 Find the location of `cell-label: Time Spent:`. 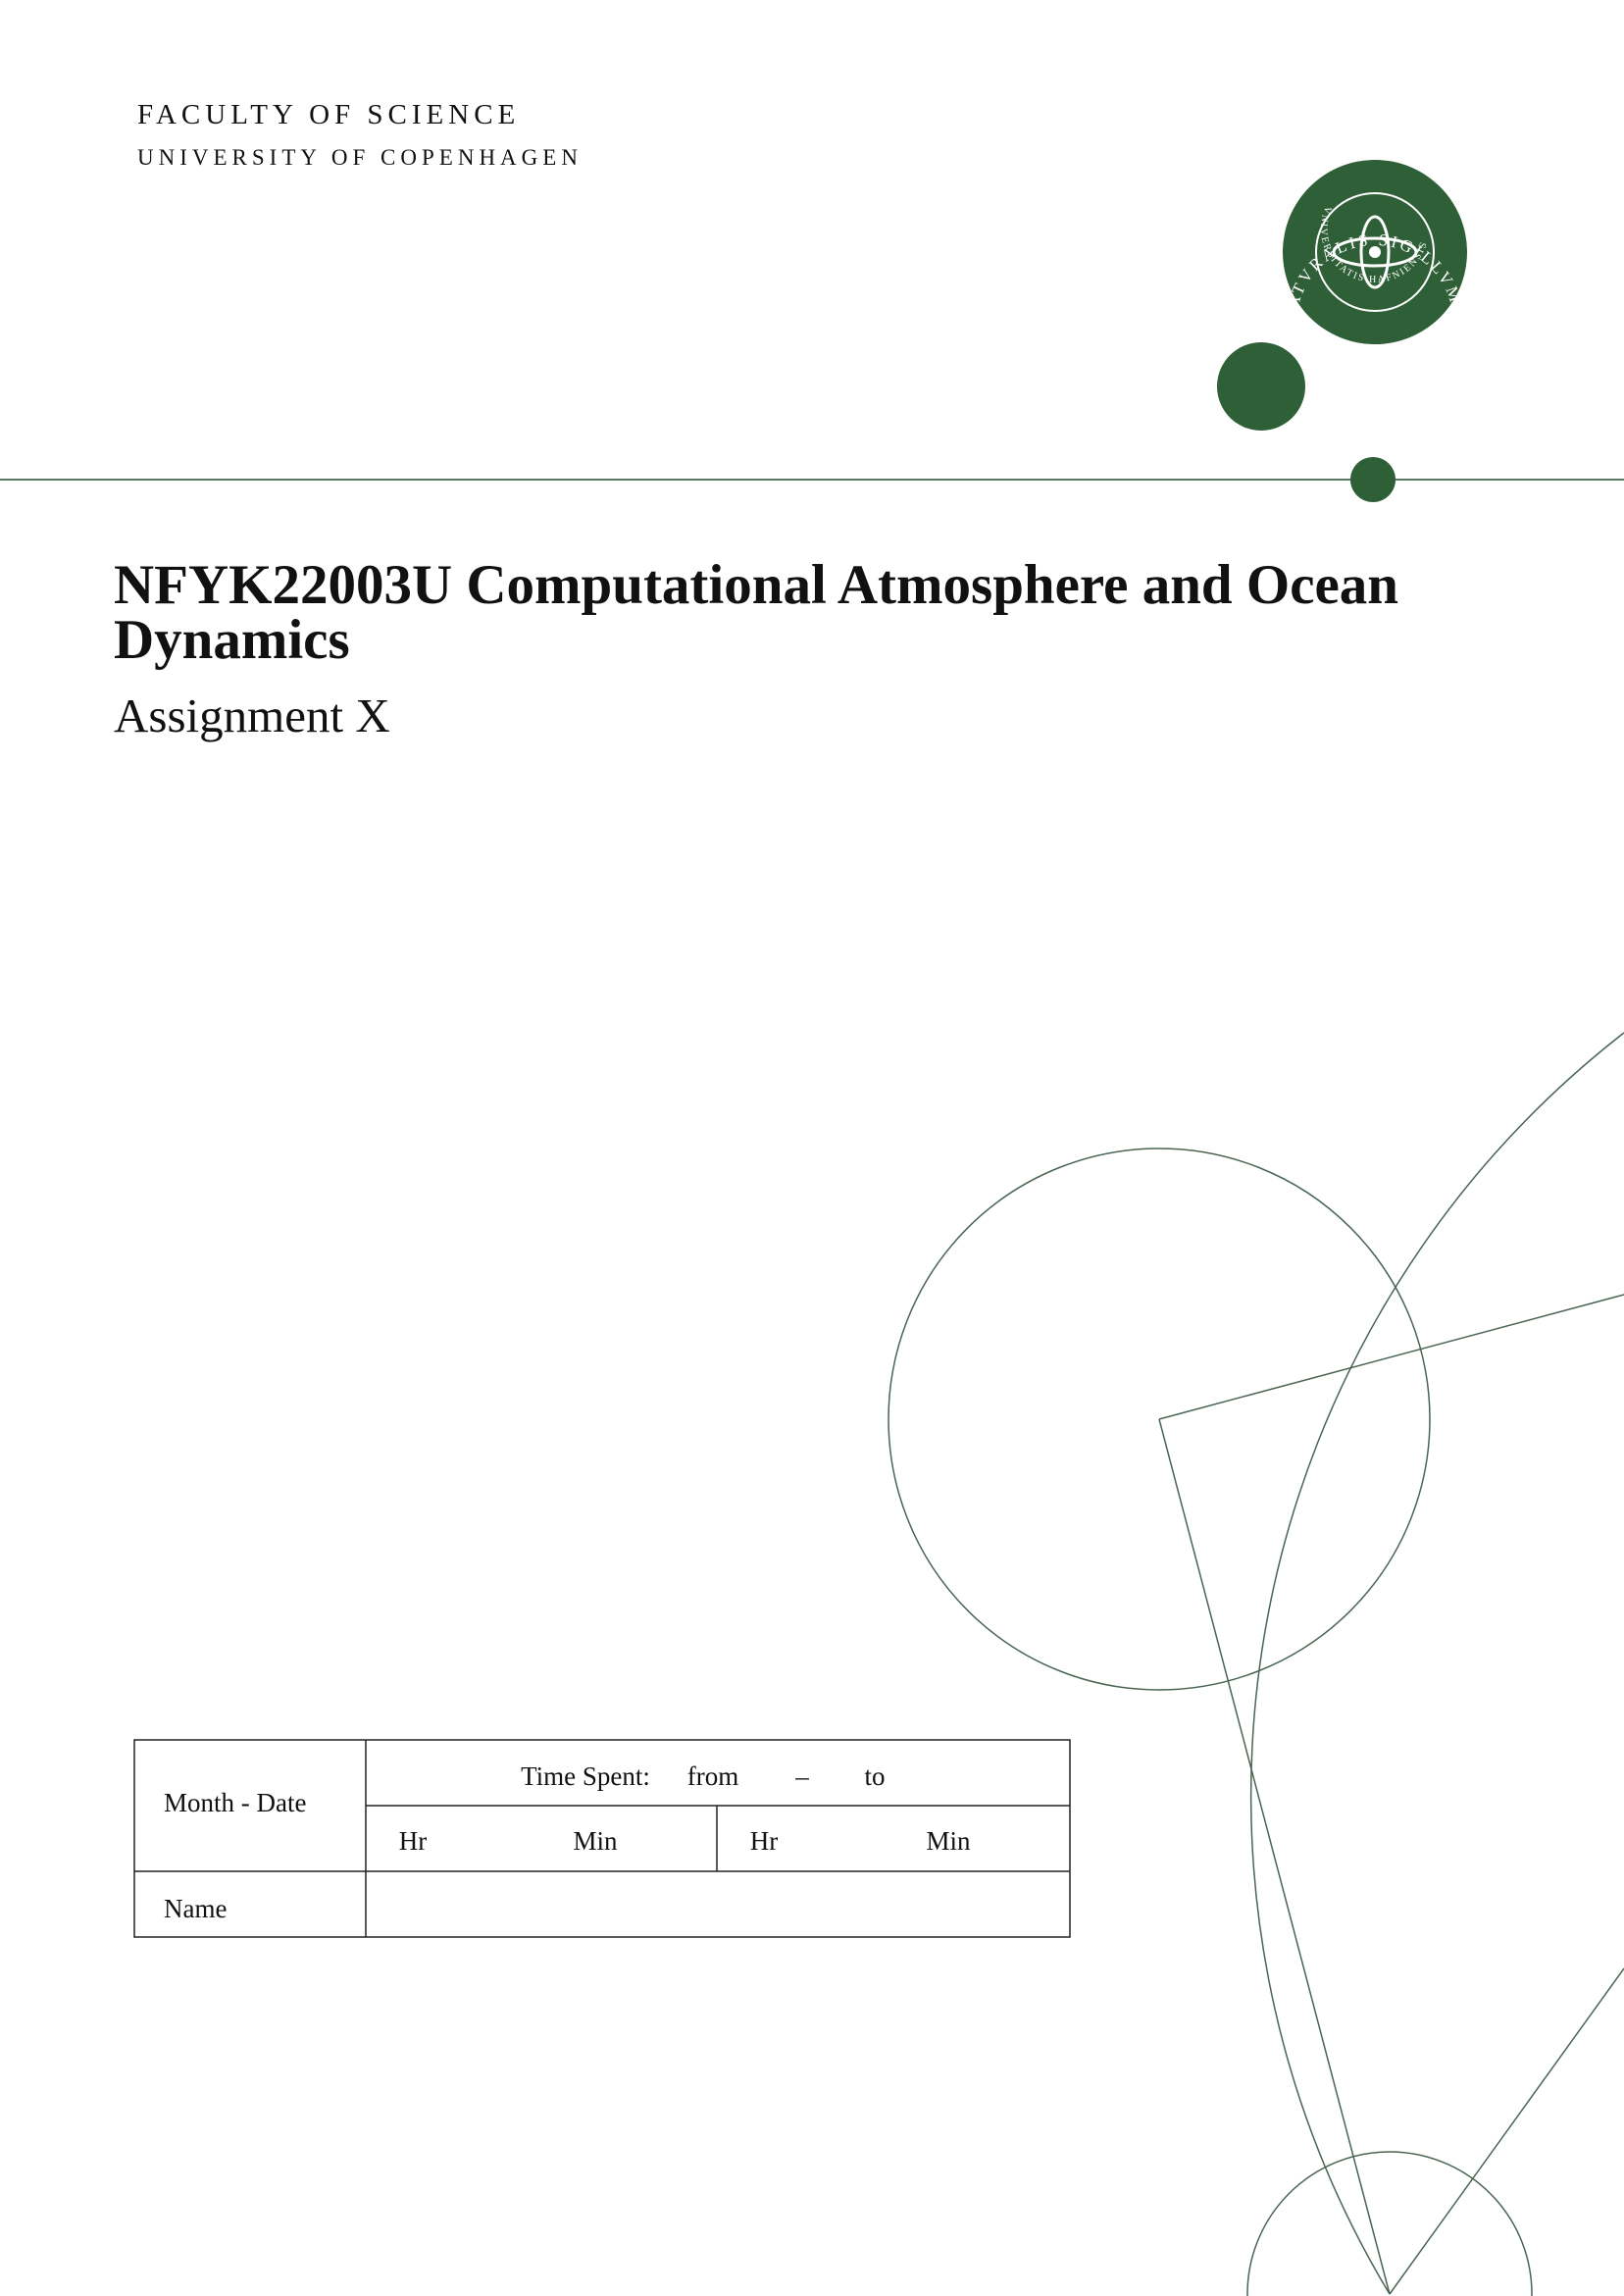

cell-label: Time Spent: is located at coordinates (585, 1776).